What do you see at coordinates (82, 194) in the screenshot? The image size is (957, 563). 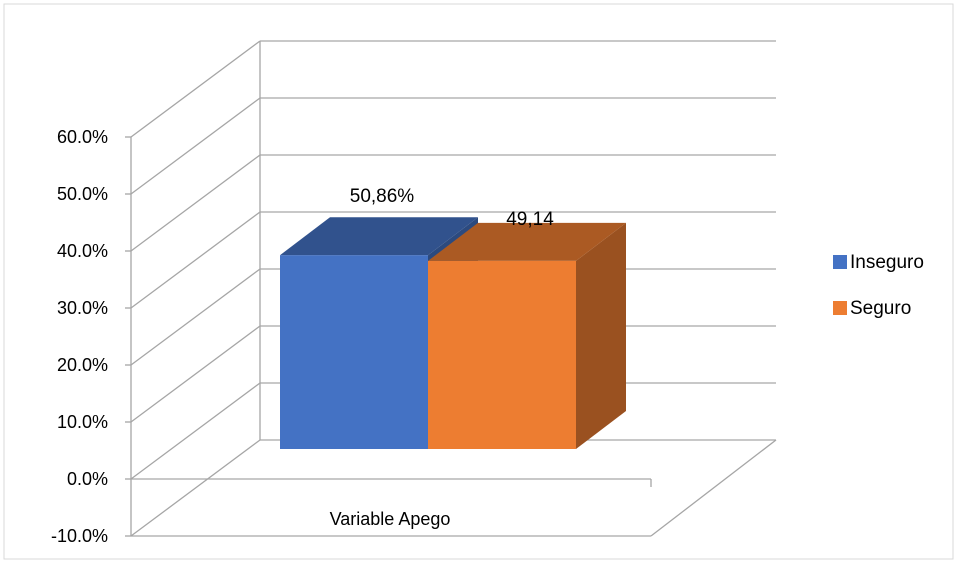 I see `y-tick-label: 50.0%` at bounding box center [82, 194].